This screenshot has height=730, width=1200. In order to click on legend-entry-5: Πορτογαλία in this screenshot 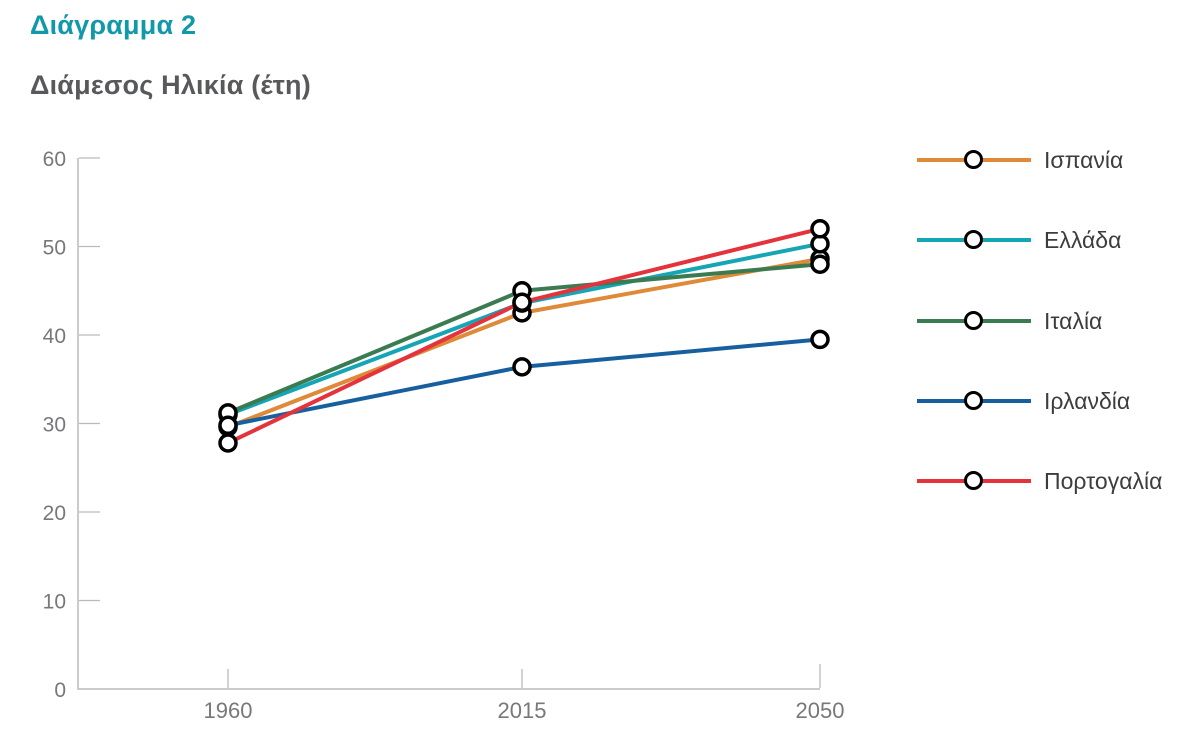, I will do `click(1040, 480)`.